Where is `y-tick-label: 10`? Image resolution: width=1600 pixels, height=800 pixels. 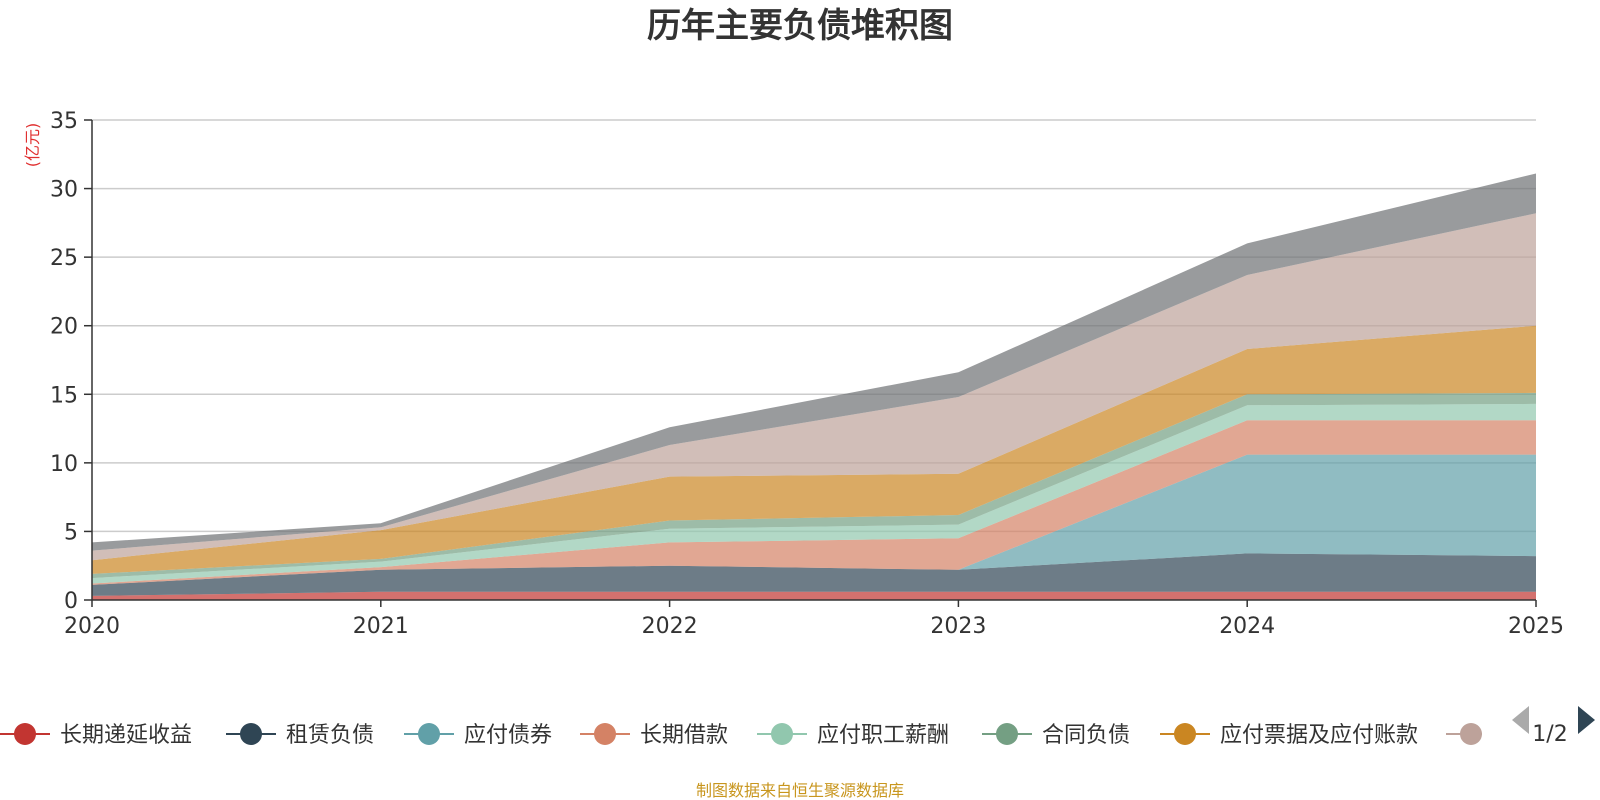 y-tick-label: 10 is located at coordinates (64, 464).